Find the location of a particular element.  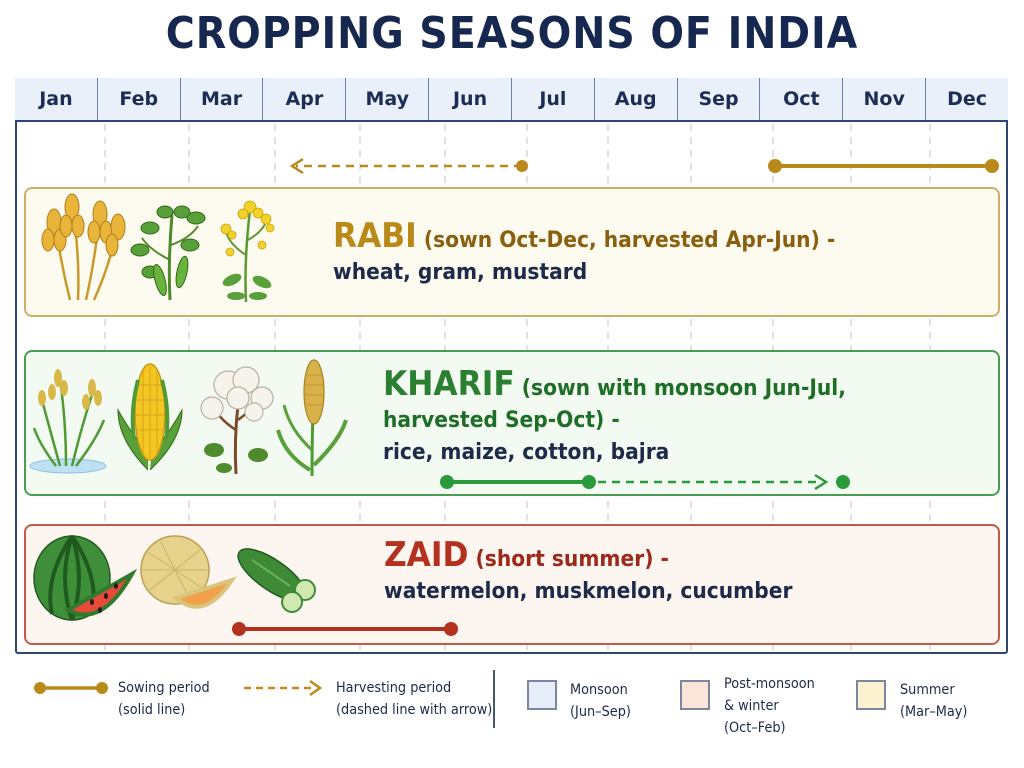

legend-sowing-symbol is located at coordinates (71, 688).